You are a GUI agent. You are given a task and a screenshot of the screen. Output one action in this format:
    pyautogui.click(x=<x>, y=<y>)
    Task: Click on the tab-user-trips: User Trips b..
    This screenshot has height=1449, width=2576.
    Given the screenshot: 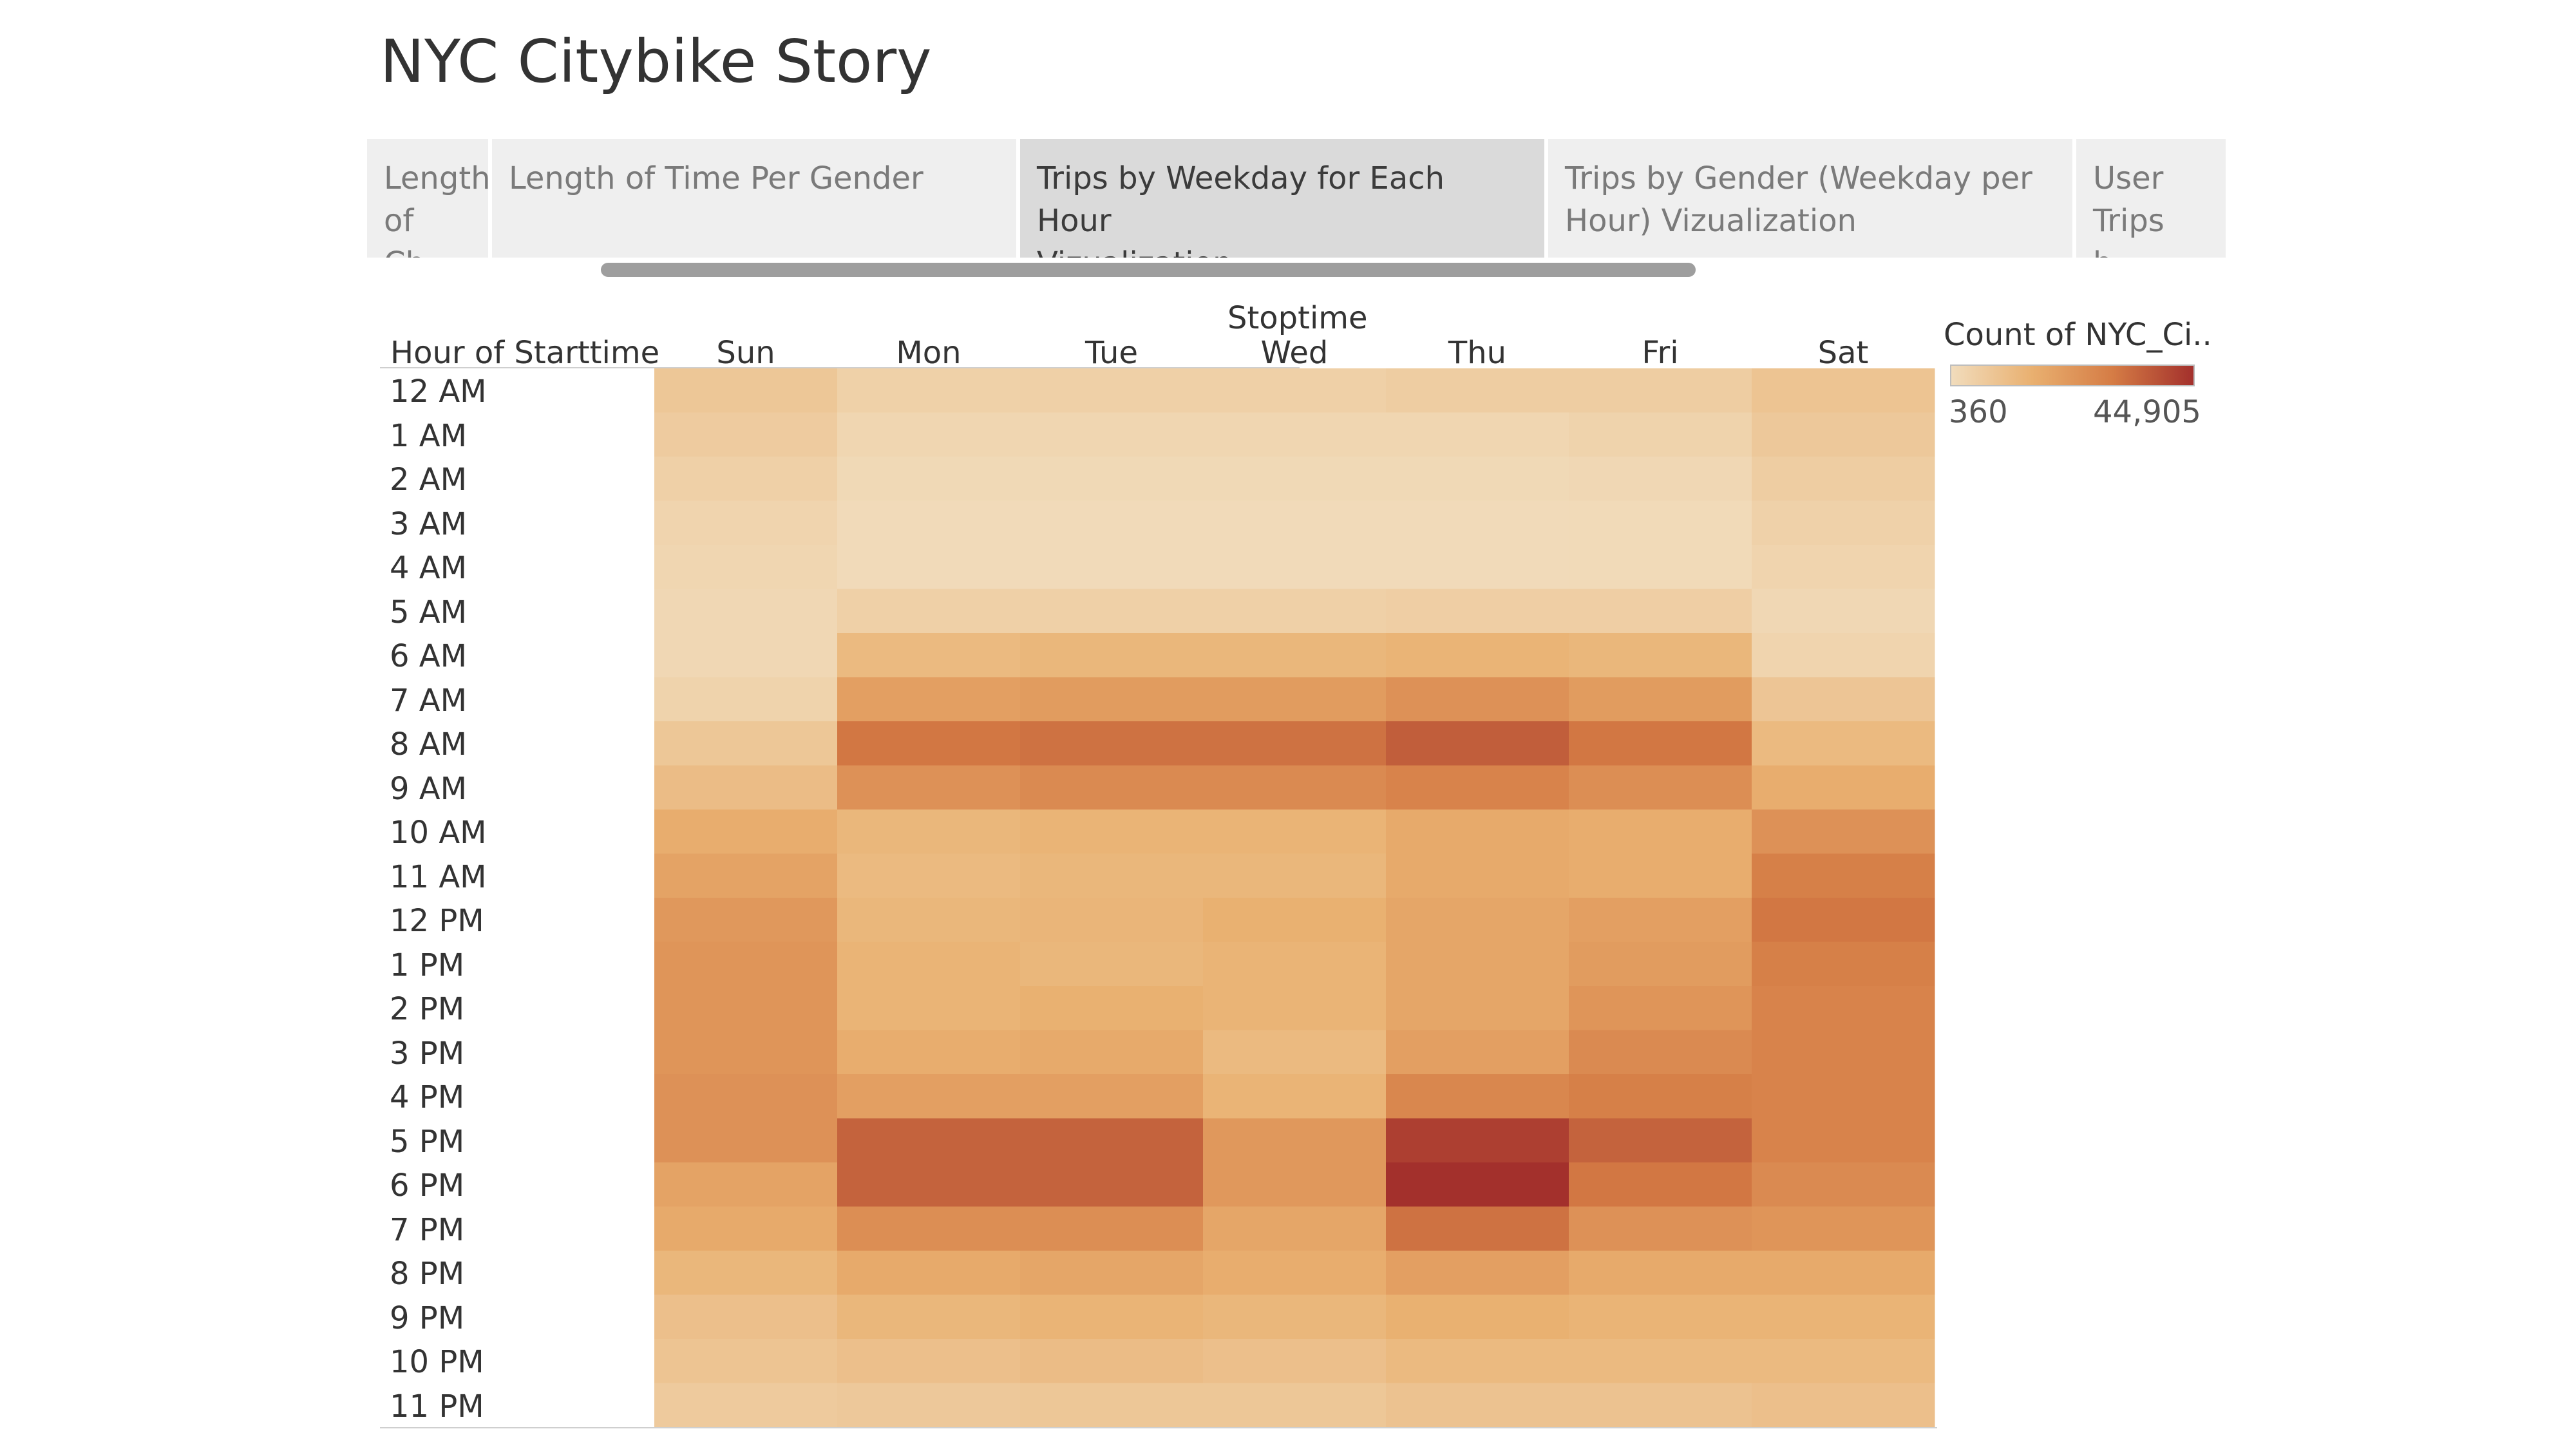 What is the action you would take?
    pyautogui.click(x=2151, y=199)
    